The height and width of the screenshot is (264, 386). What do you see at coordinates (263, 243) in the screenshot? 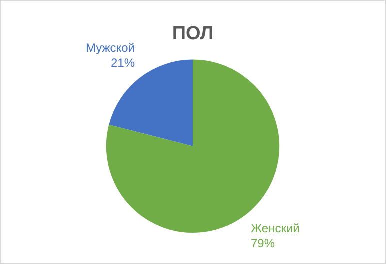
I see `data-label: 79%` at bounding box center [263, 243].